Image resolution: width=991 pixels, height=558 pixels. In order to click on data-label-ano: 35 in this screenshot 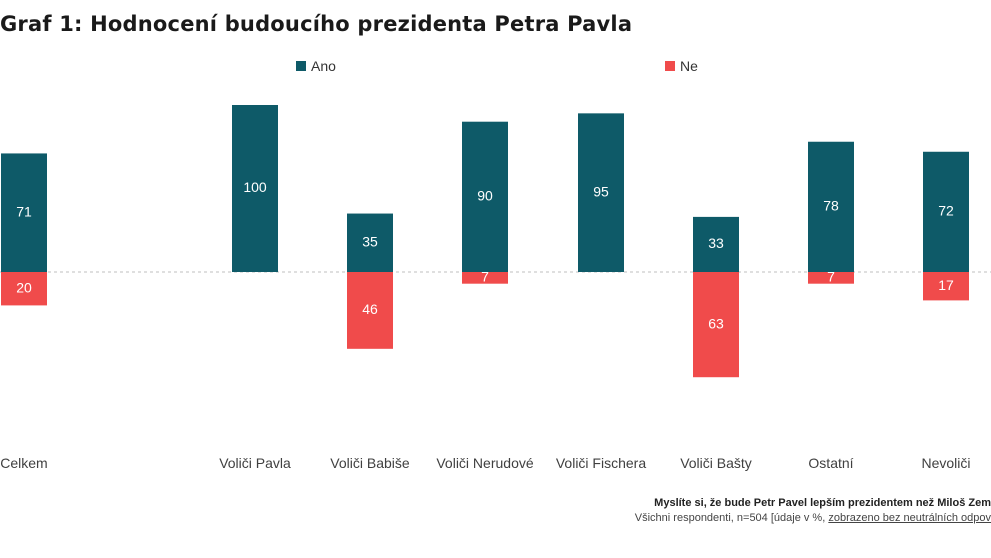, I will do `click(370, 241)`.